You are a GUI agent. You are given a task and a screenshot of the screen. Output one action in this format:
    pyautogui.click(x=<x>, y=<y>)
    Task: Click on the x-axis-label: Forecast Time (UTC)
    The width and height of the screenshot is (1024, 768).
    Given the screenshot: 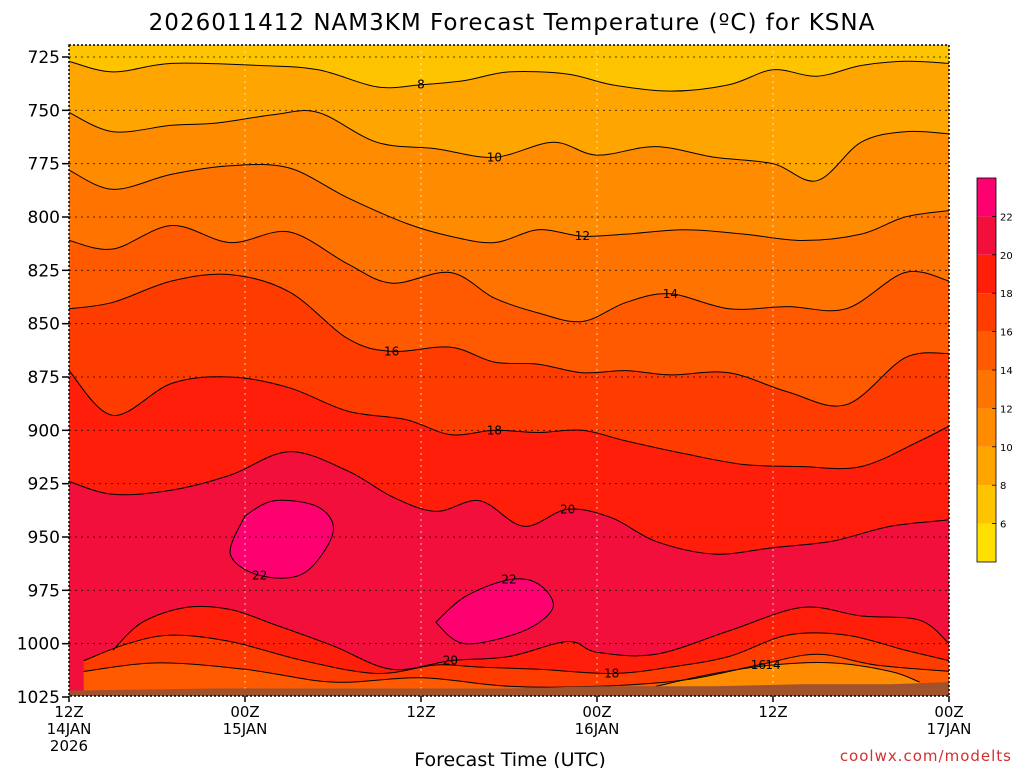 What is the action you would take?
    pyautogui.click(x=509, y=758)
    